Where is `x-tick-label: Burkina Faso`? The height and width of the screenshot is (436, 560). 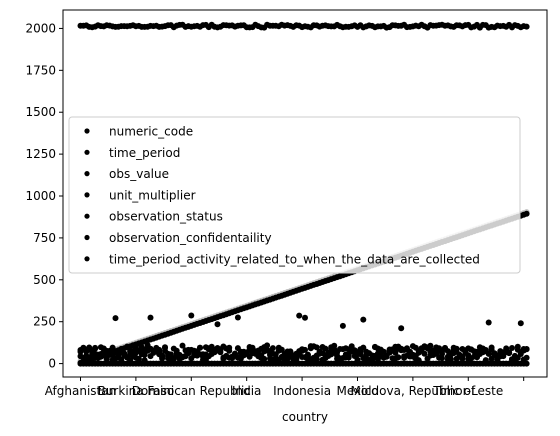
x-tick-label: Burkina Faso is located at coordinates (136, 391).